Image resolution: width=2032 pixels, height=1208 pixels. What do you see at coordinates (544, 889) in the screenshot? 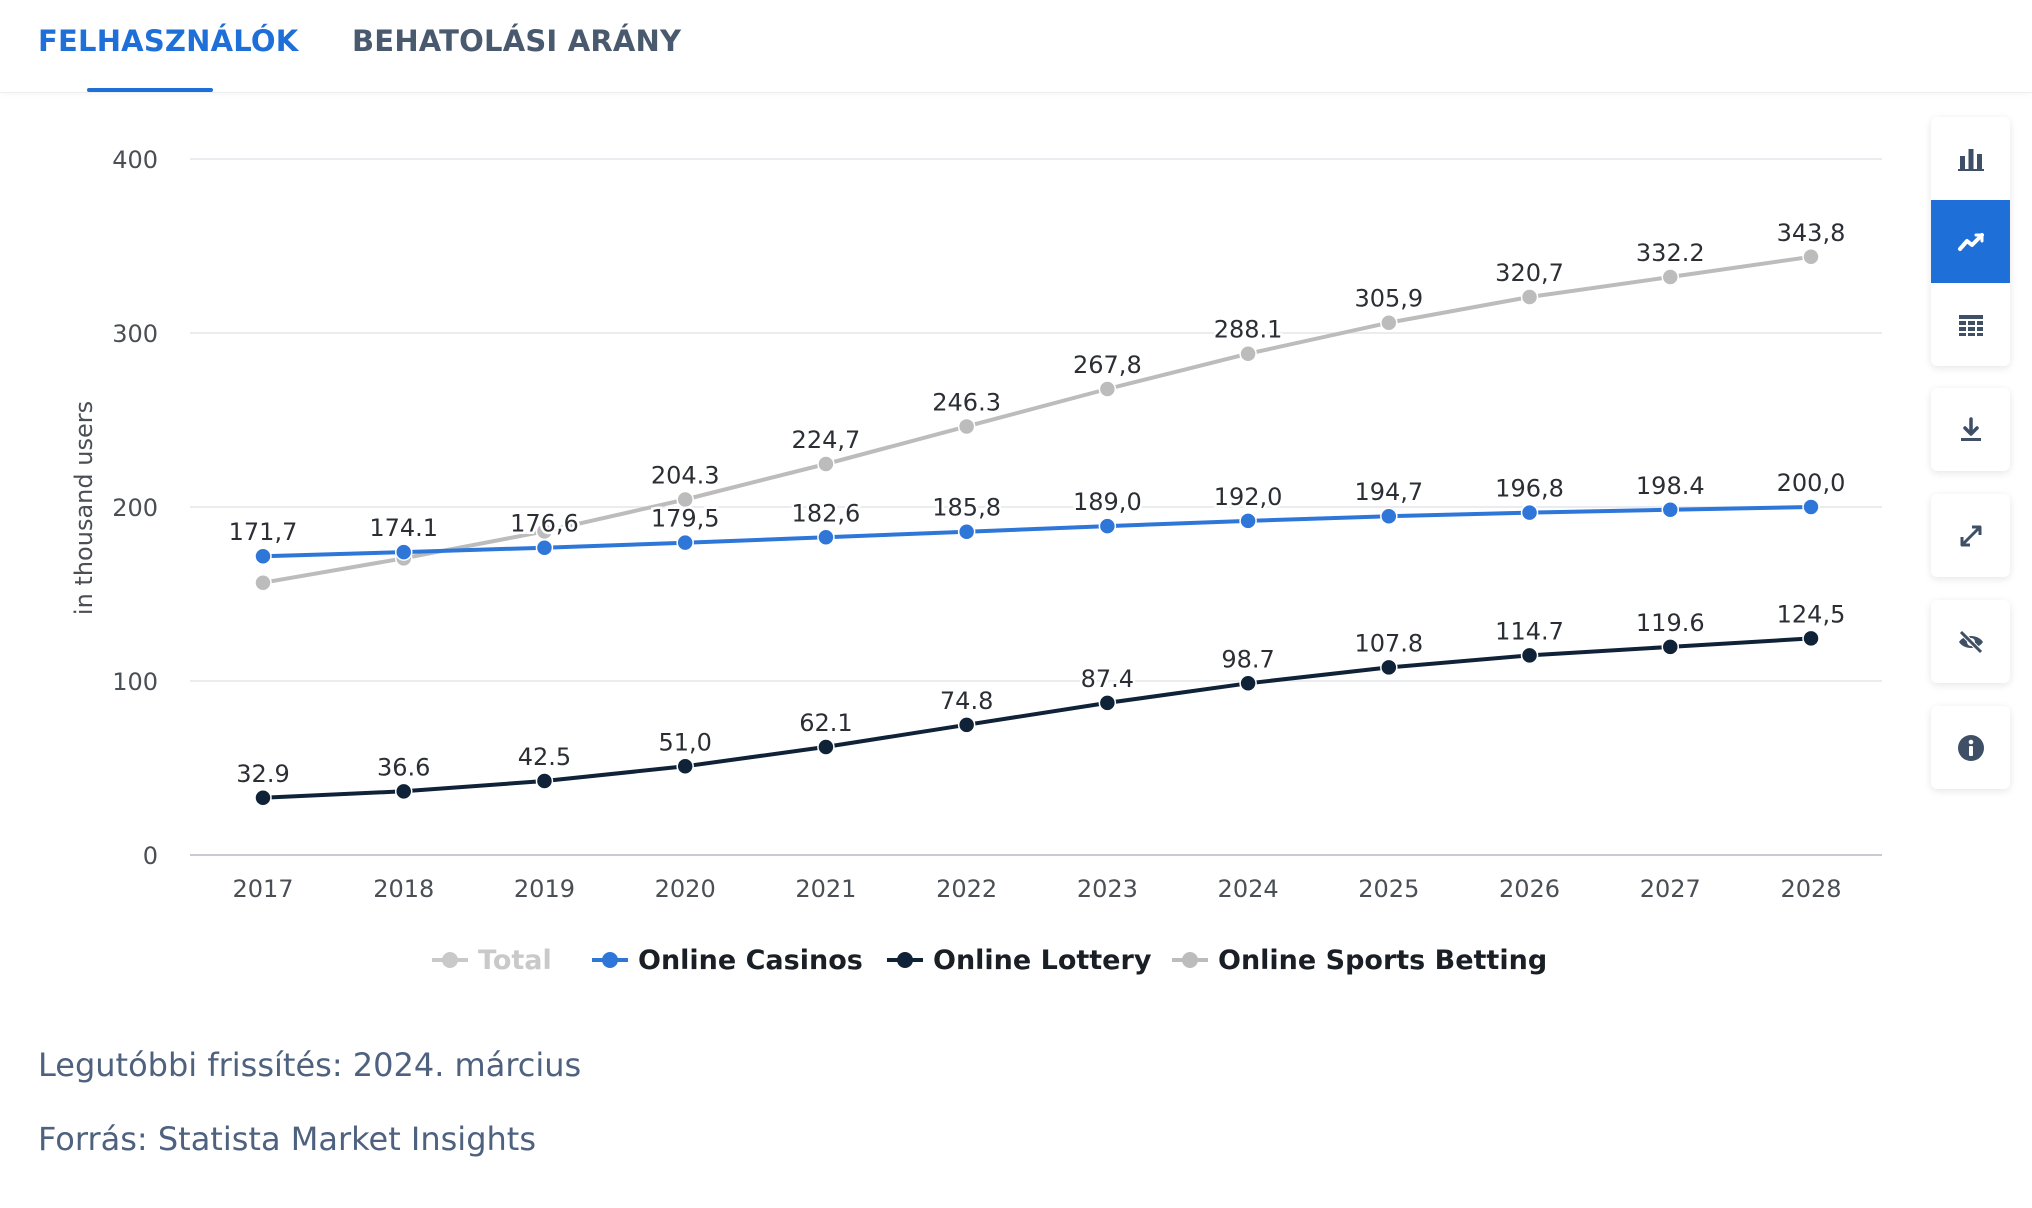
I see `x-tick-label: 2019` at bounding box center [544, 889].